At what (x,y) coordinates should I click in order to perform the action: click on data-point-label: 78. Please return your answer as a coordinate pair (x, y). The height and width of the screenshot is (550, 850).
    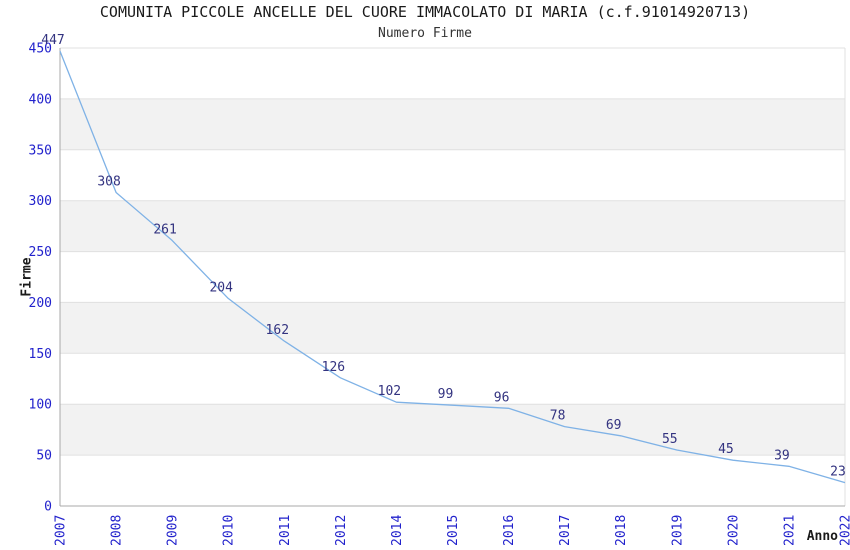
    Looking at the image, I should click on (558, 416).